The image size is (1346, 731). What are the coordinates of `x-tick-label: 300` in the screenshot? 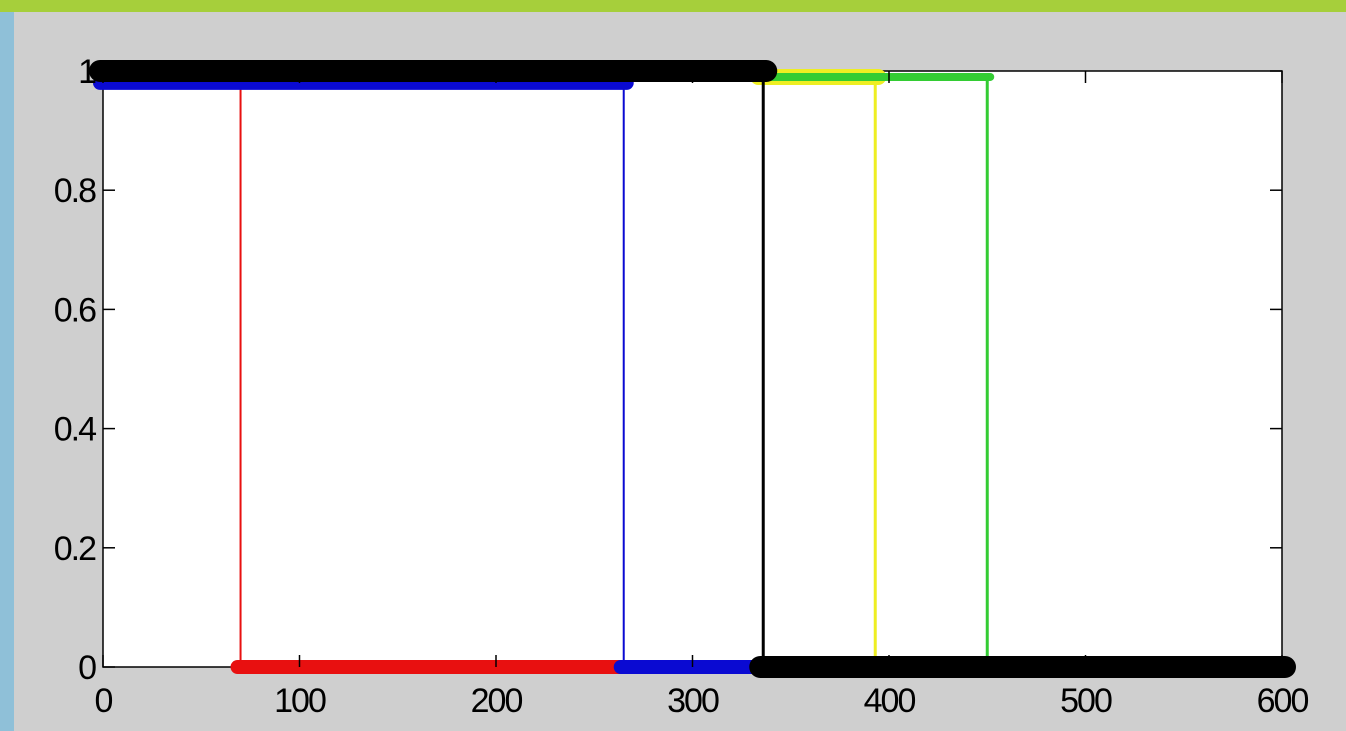 It's located at (693, 701).